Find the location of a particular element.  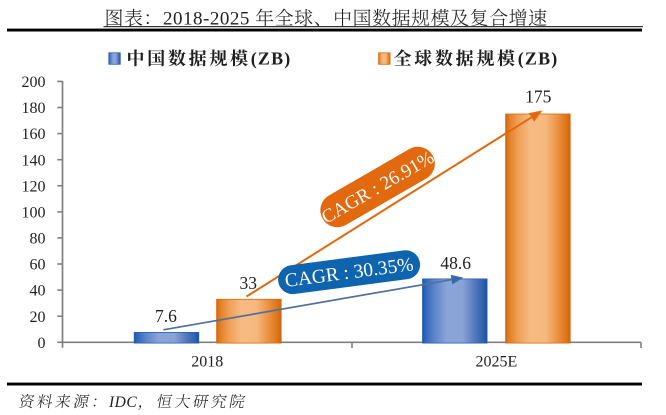

svg-text: 2018-2025 is located at coordinates (206, 19).